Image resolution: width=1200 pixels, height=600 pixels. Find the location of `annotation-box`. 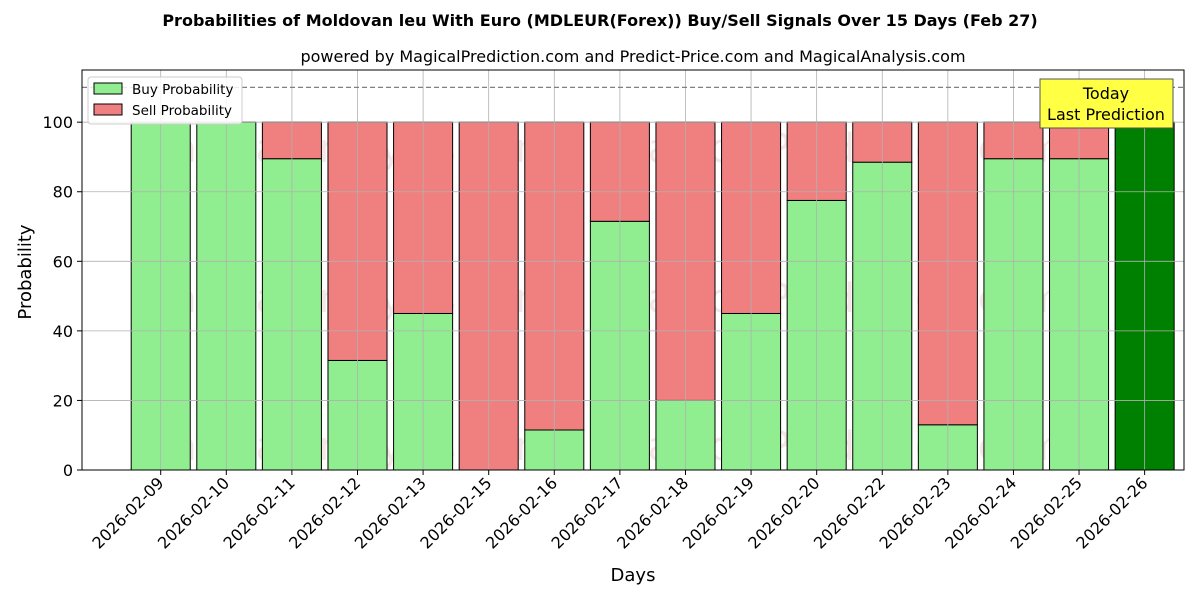

annotation-box is located at coordinates (1106, 103).